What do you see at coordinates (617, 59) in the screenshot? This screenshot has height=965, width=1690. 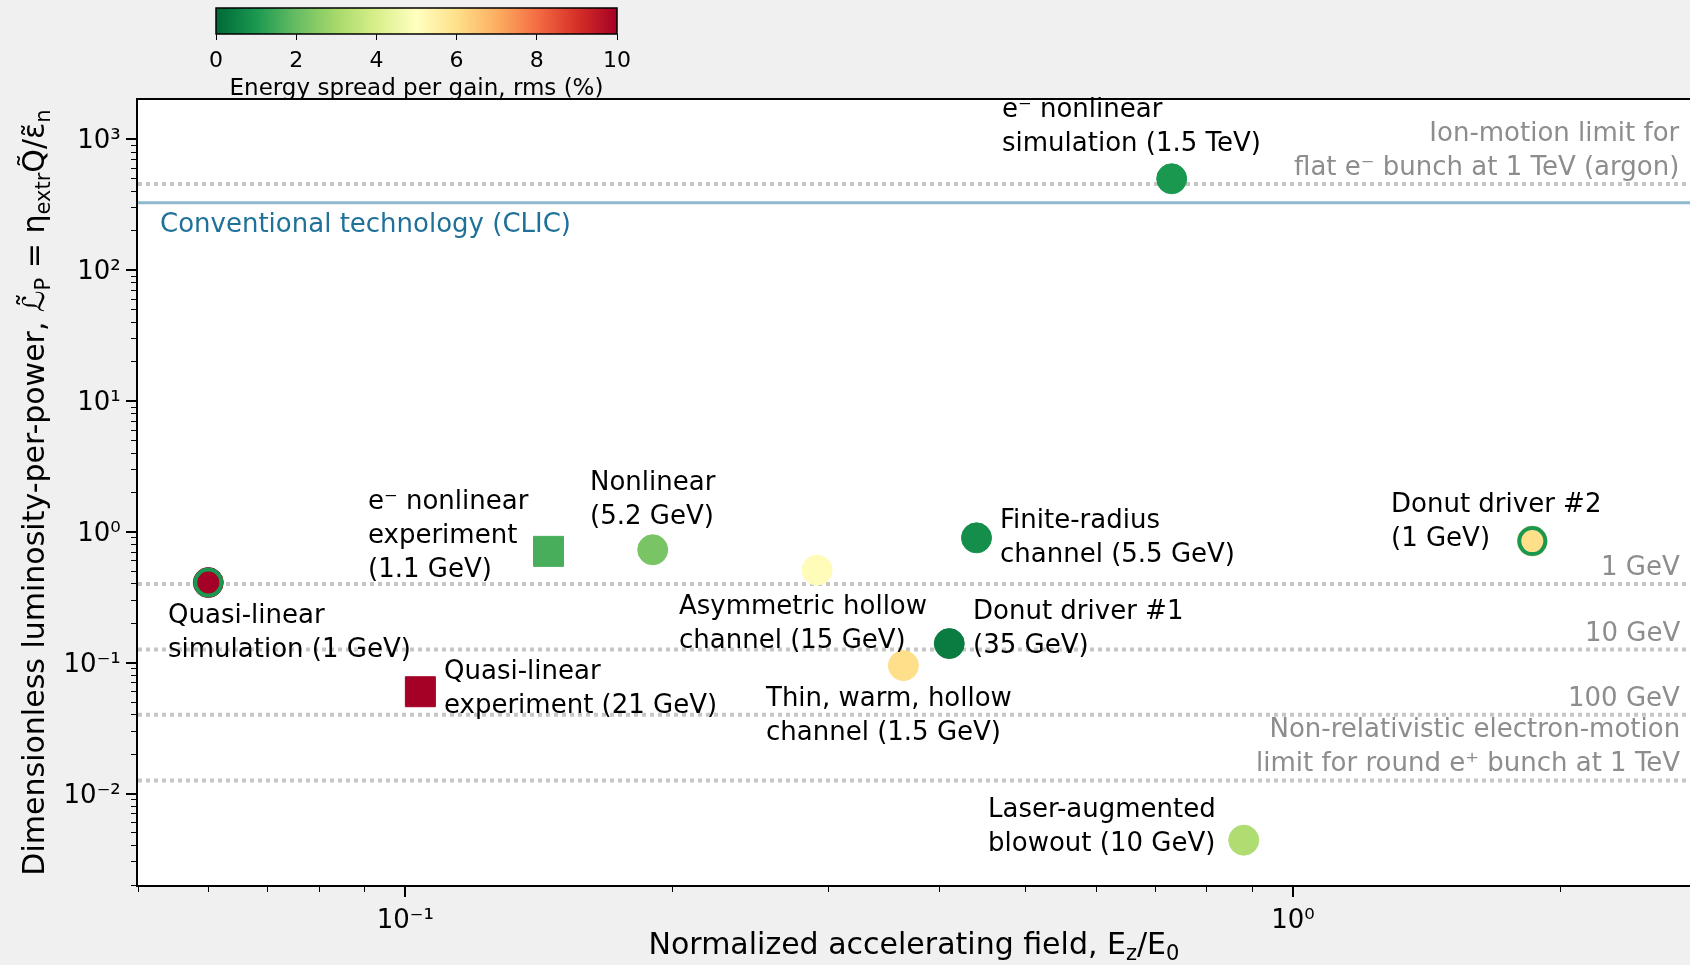 I see `color-bar-label: 10` at bounding box center [617, 59].